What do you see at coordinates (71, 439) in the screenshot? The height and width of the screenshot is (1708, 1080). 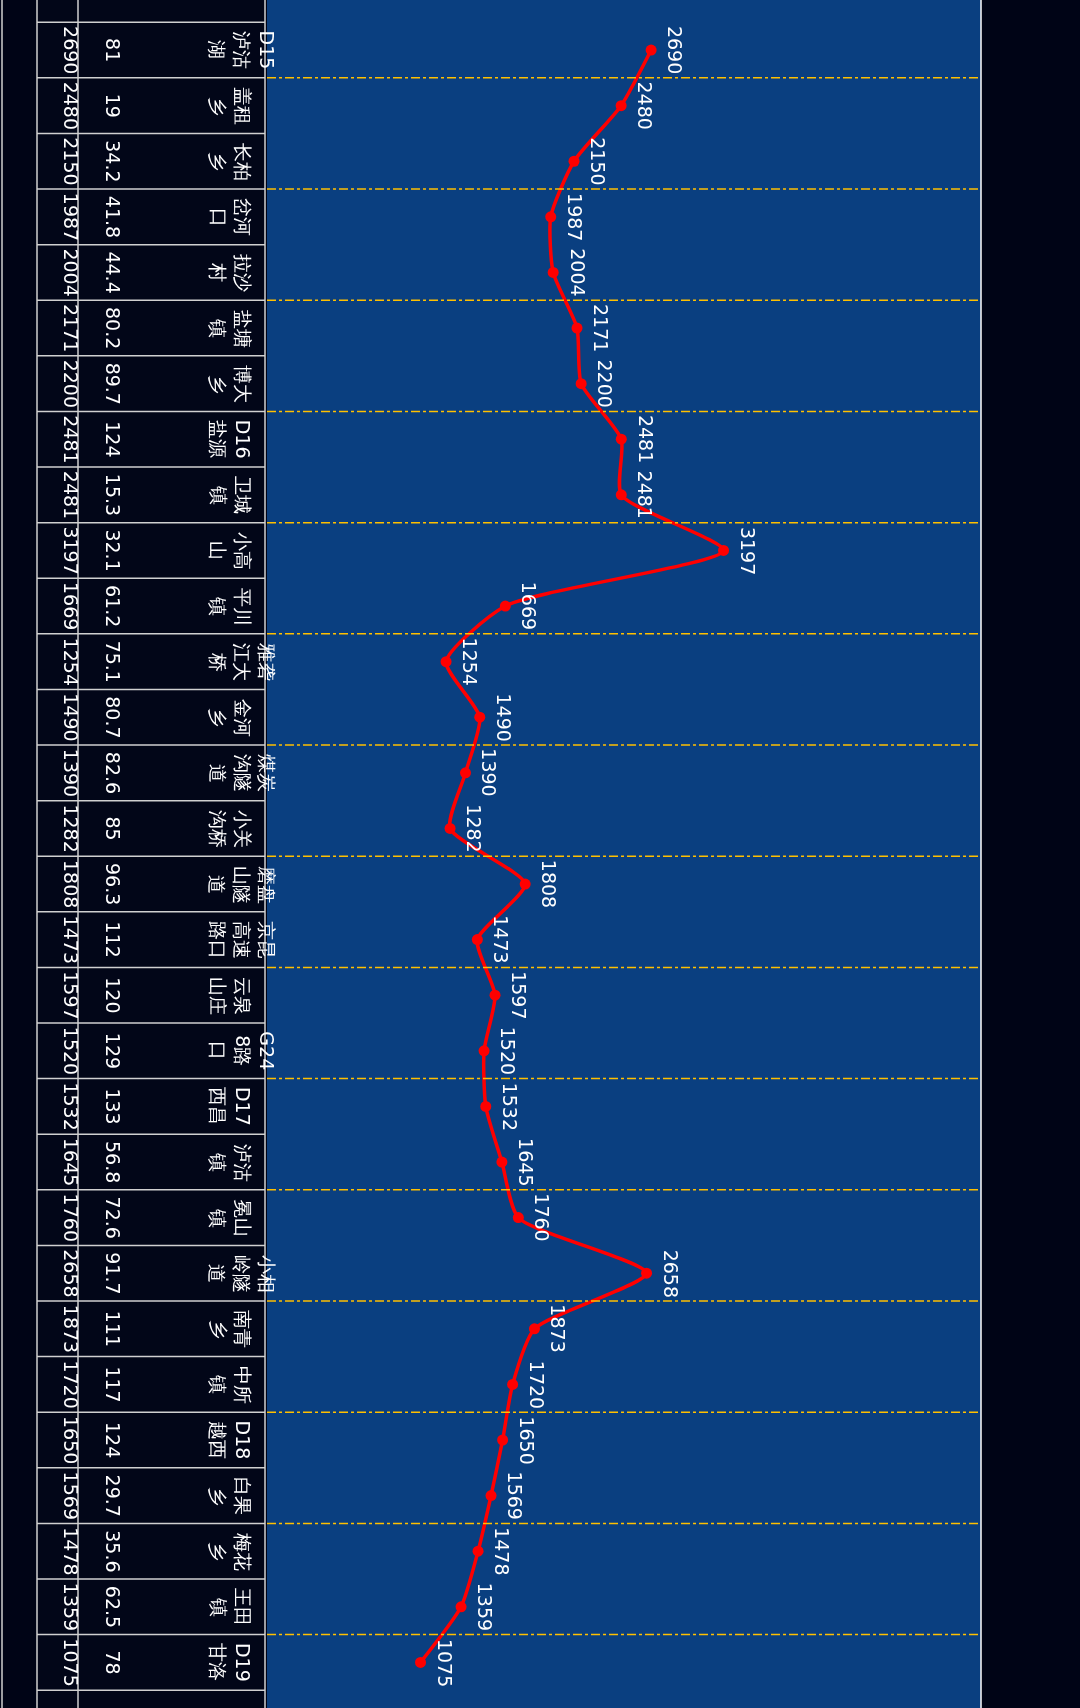 I see `data-label: 2481` at bounding box center [71, 439].